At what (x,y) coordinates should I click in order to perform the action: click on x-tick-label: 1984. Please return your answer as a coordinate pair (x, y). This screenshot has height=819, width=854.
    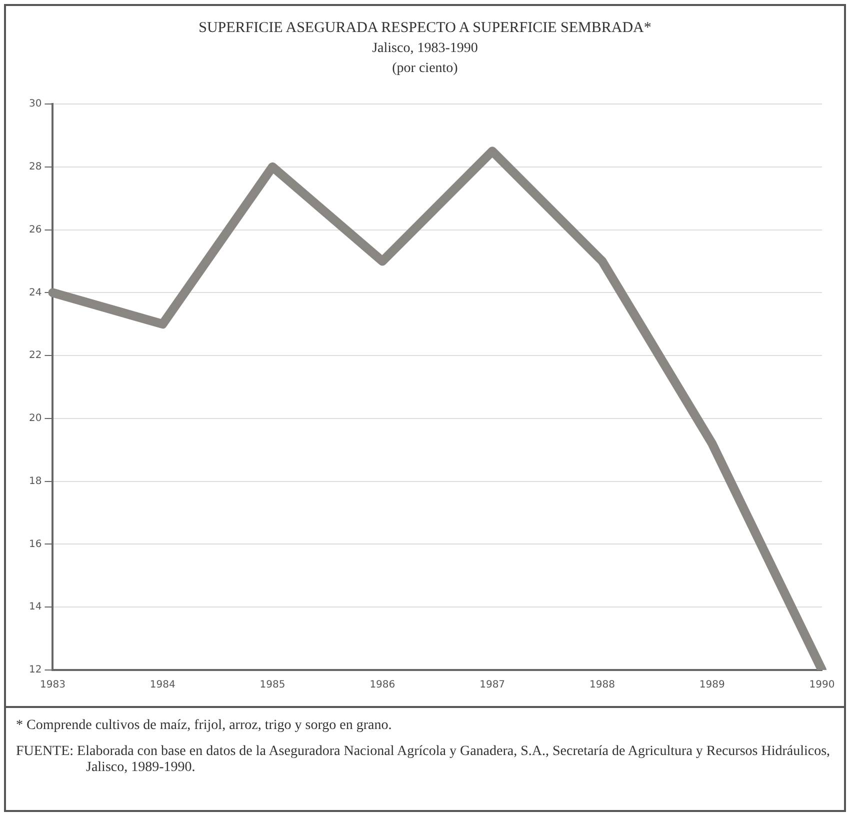
    Looking at the image, I should click on (163, 685).